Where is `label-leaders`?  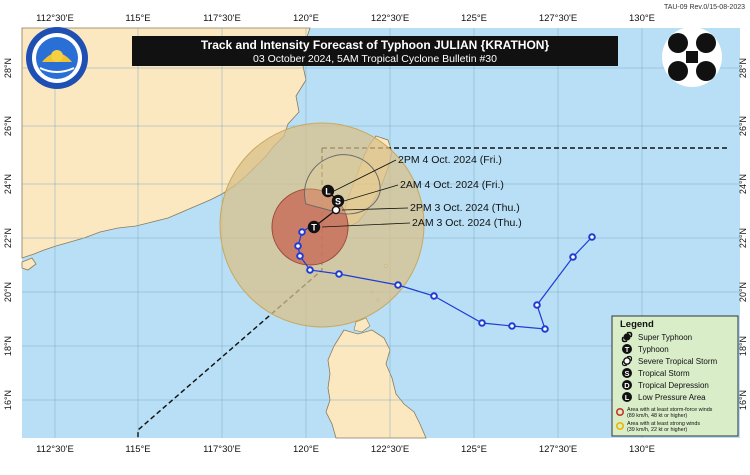
label-leaders is located at coordinates (366, 193).